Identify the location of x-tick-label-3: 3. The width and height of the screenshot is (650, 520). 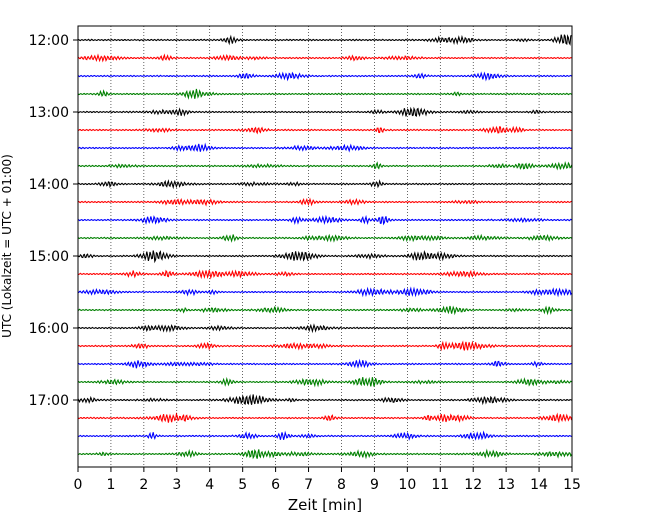
(176, 485).